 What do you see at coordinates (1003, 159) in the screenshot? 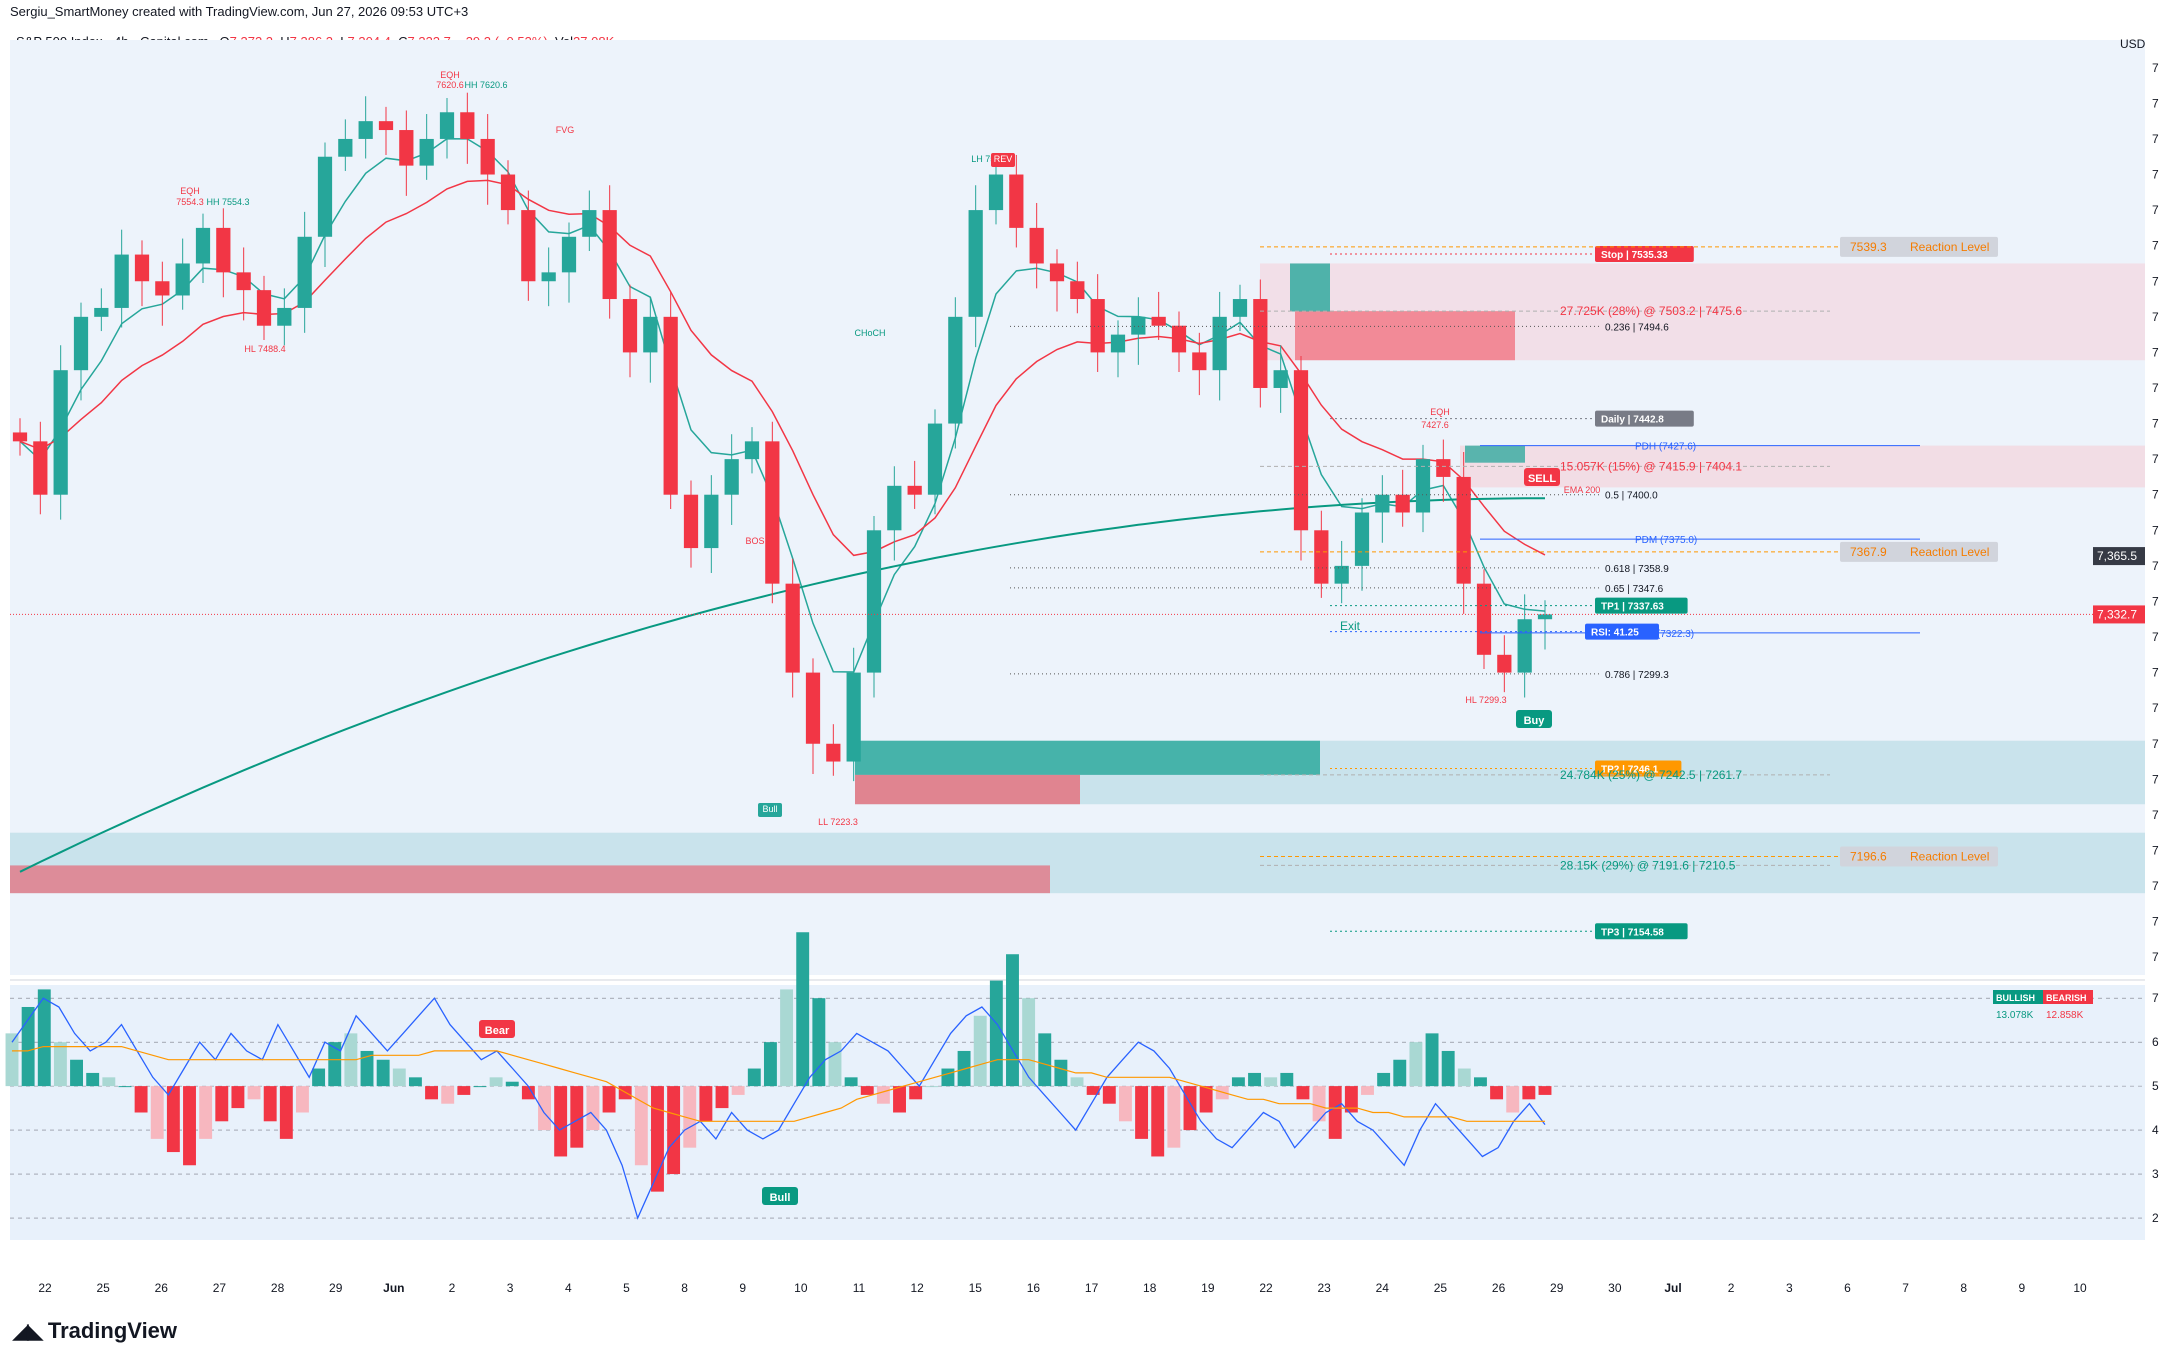
I see `chart-annotation: REV` at bounding box center [1003, 159].